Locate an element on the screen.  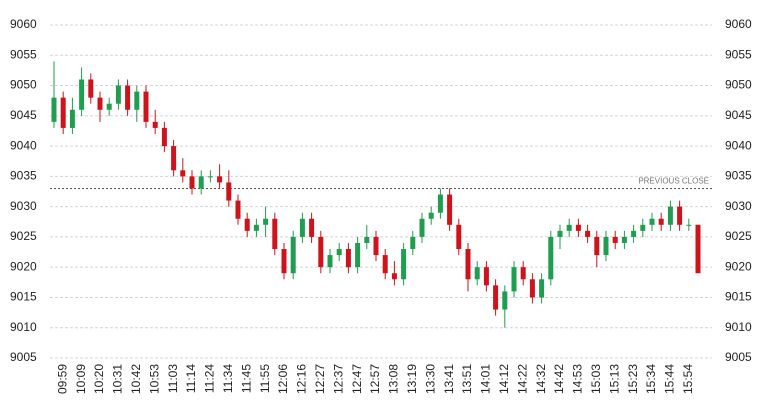
y-tick-label-left: 9020 is located at coordinates (23, 266).